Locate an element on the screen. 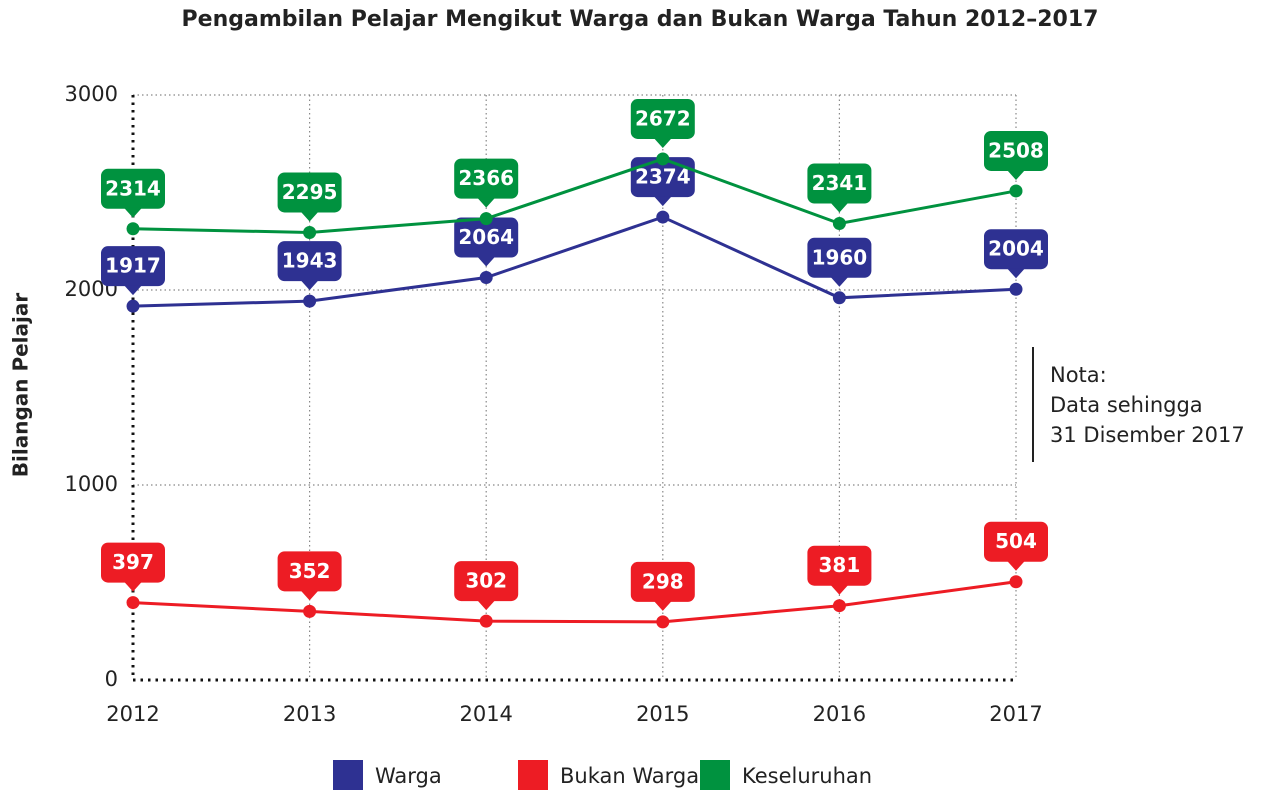 This screenshot has width=1267, height=794. data-label: 1960 is located at coordinates (840, 257).